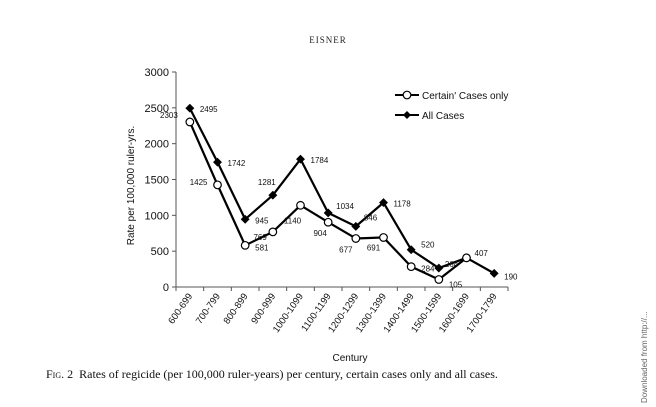 This screenshot has width=656, height=407. I want to click on x-tick-label: 900-999, so click(263, 308).